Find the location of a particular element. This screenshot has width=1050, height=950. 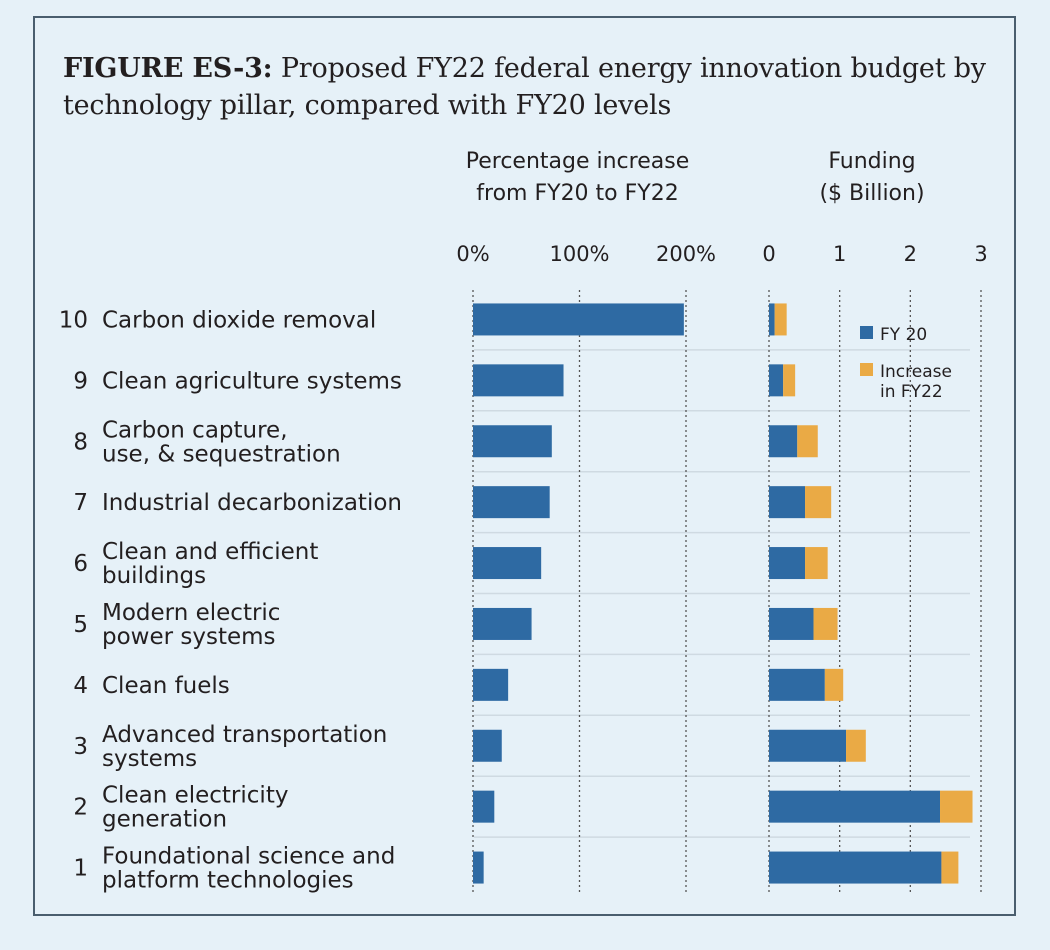

pillar-label: Advanced transportation is located at coordinates (244, 735).